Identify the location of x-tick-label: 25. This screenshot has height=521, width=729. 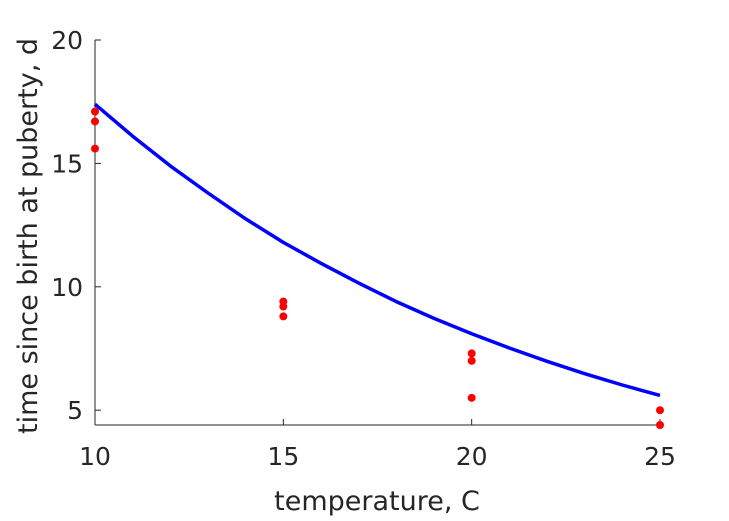
(660, 456).